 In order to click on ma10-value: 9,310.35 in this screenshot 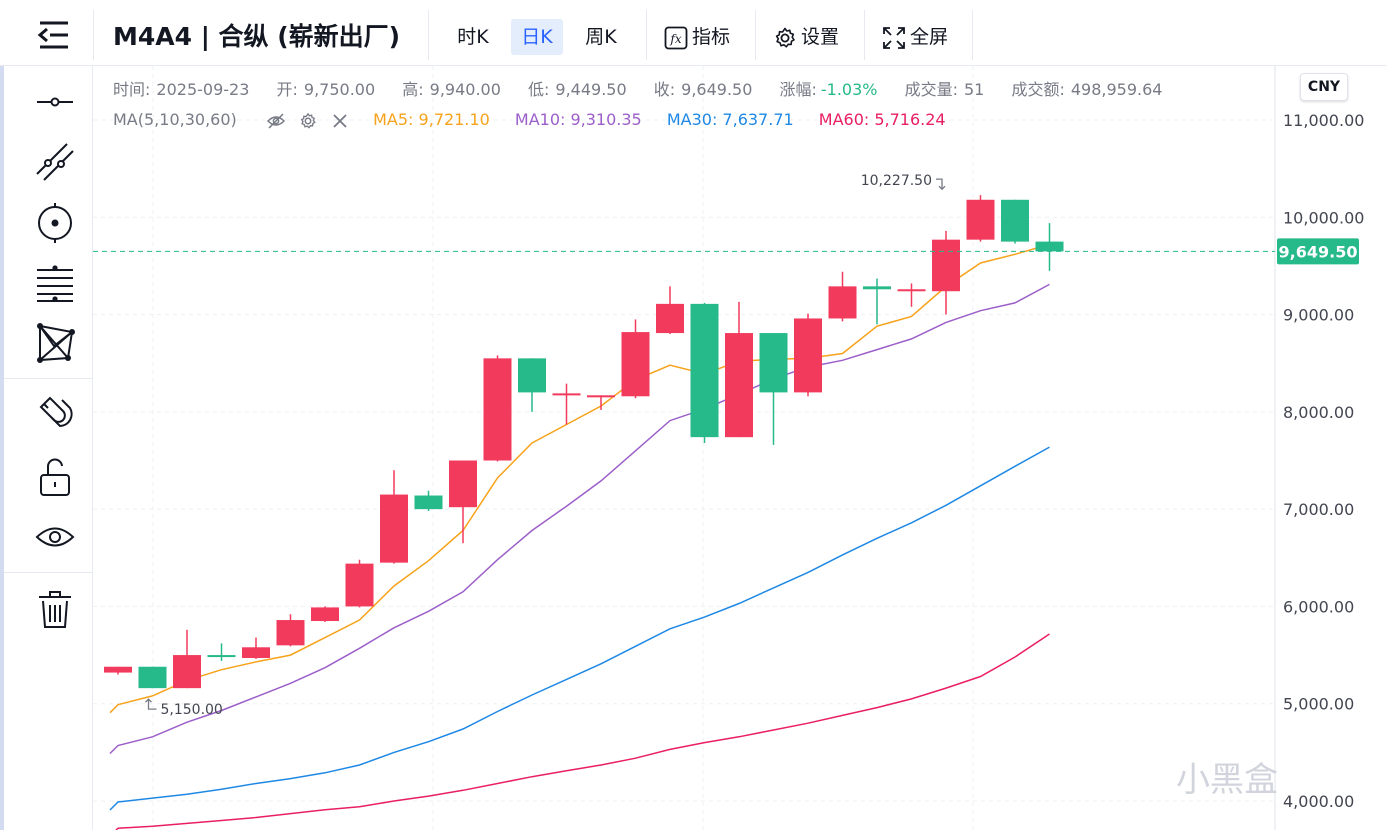, I will do `click(606, 119)`.